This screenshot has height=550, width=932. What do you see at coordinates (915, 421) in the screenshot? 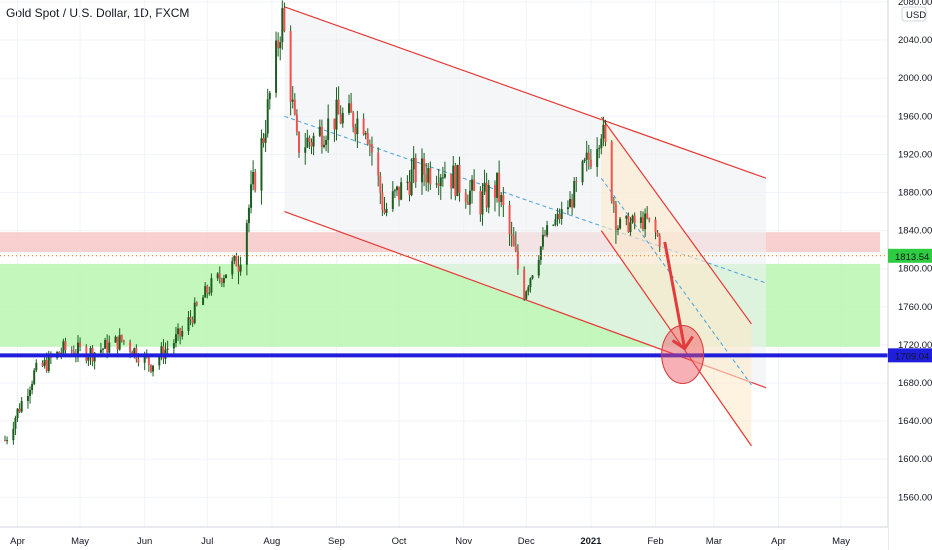
I see `price-tick-label: 1640.00` at bounding box center [915, 421].